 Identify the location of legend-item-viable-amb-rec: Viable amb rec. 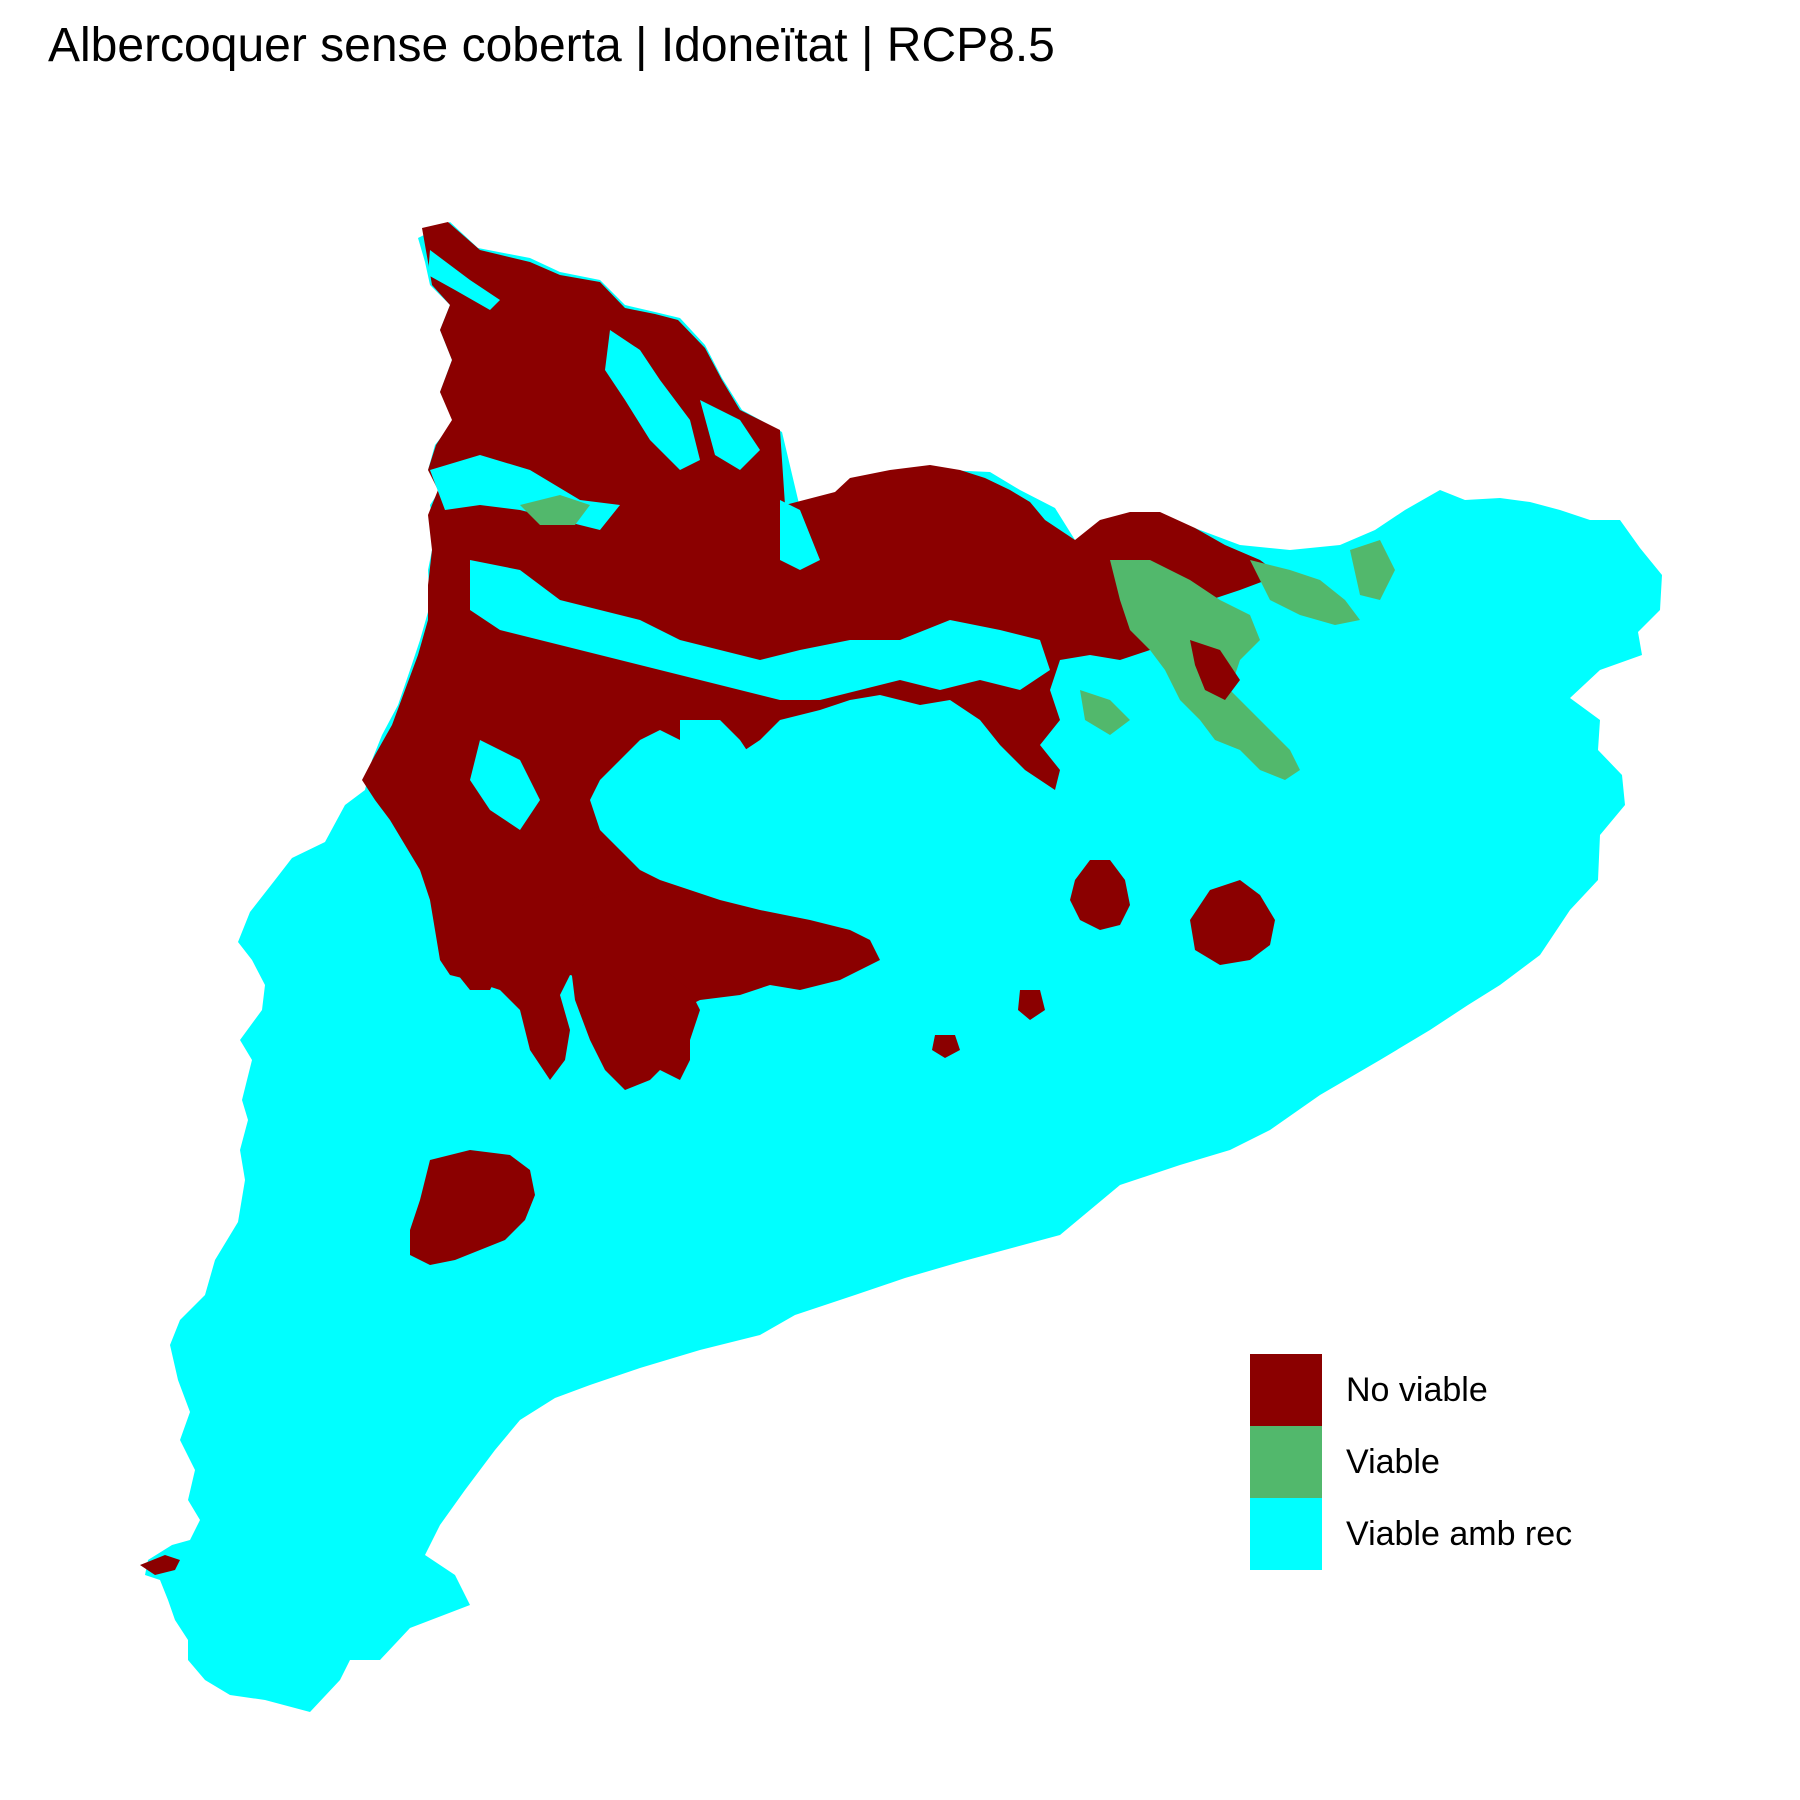
(1411, 1534).